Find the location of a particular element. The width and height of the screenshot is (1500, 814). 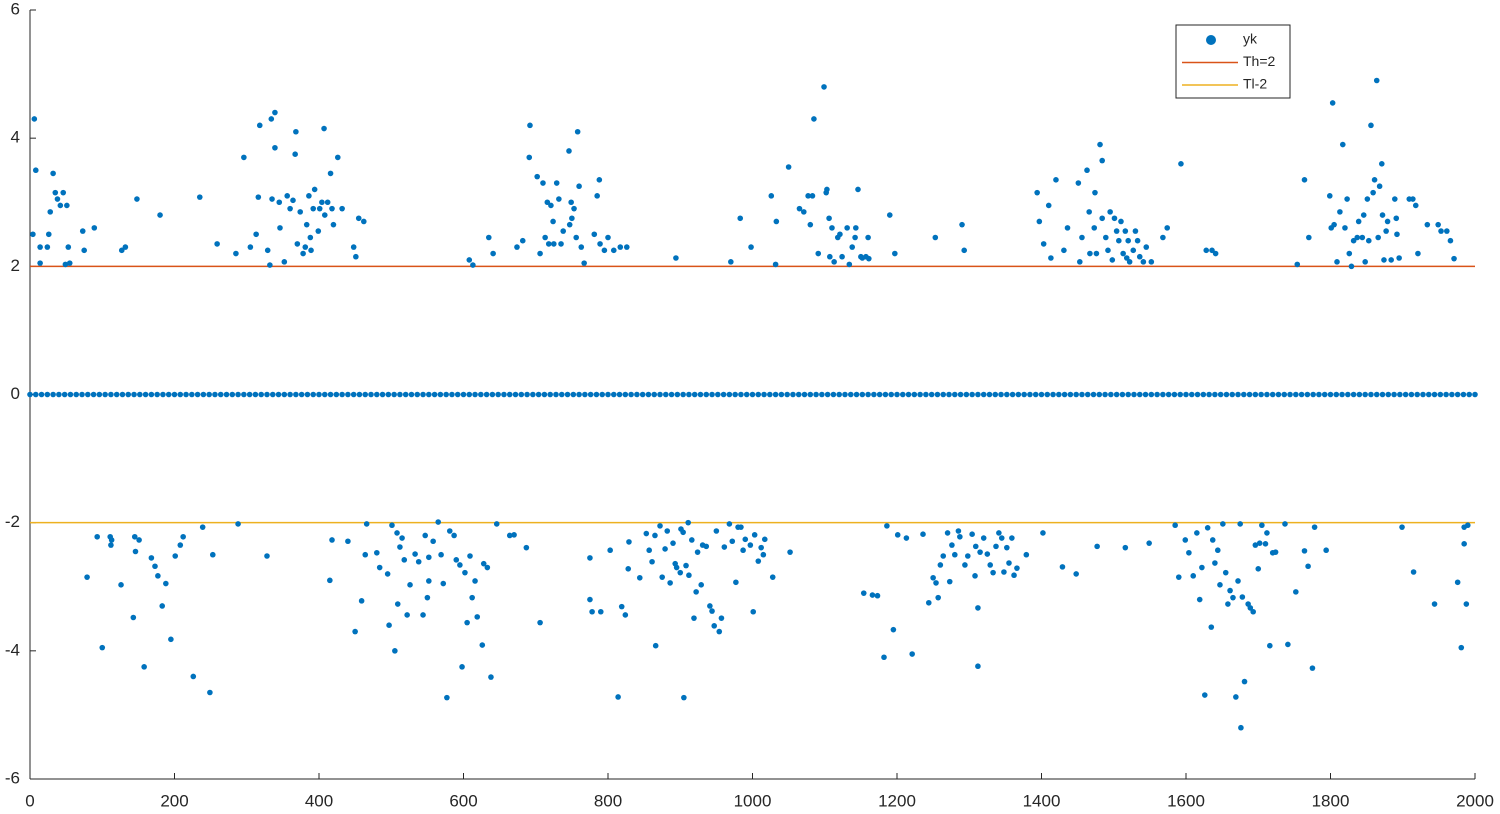

y-tick-label: 2 is located at coordinates (15, 265).